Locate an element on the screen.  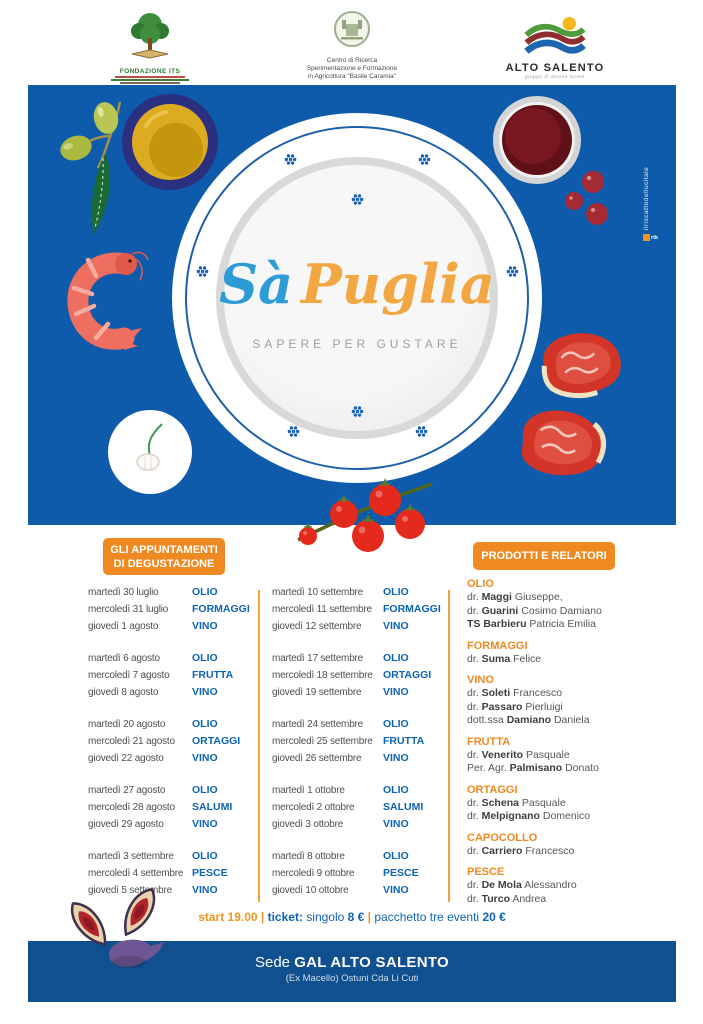
title-puglia: Puglia is located at coordinates (398, 284).